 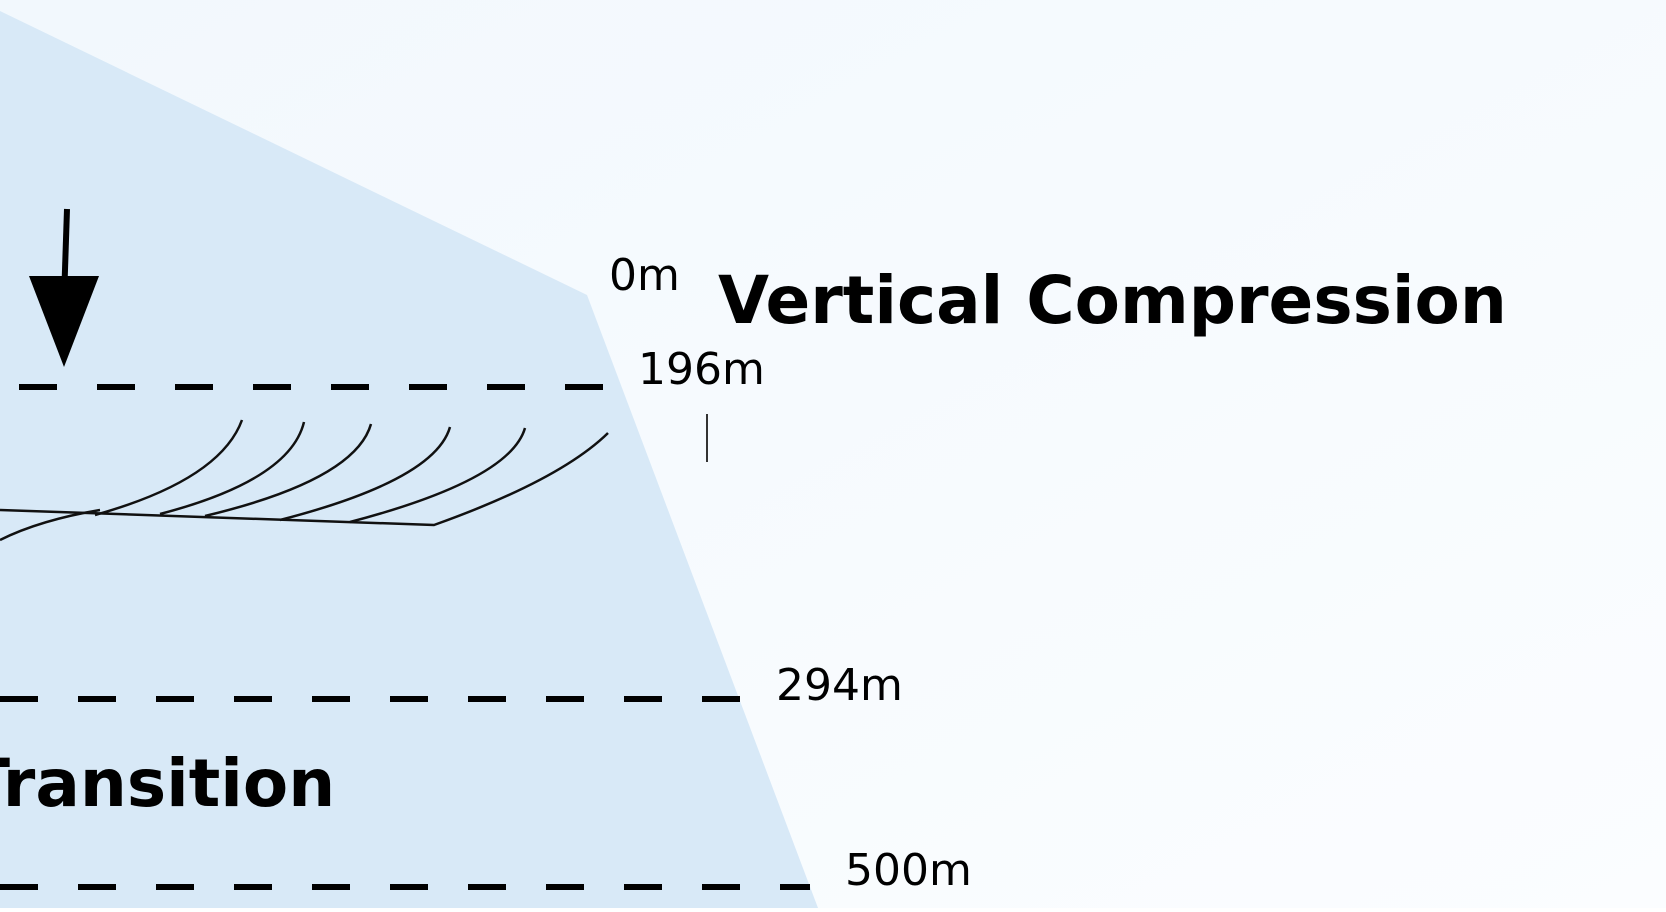 I want to click on arrow, so click(x=64, y=287).